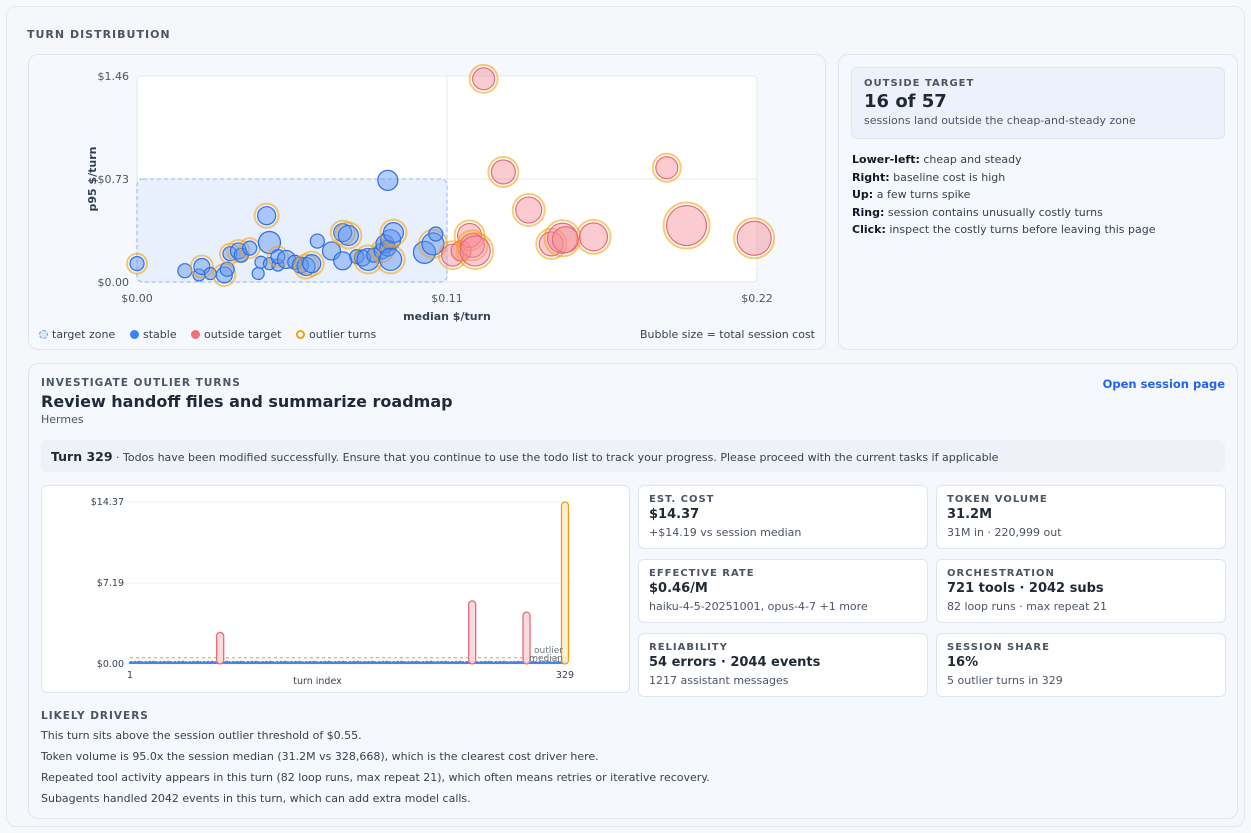  Describe the element at coordinates (970, 159) in the screenshot. I see `guide-text: cheap and steady` at that location.